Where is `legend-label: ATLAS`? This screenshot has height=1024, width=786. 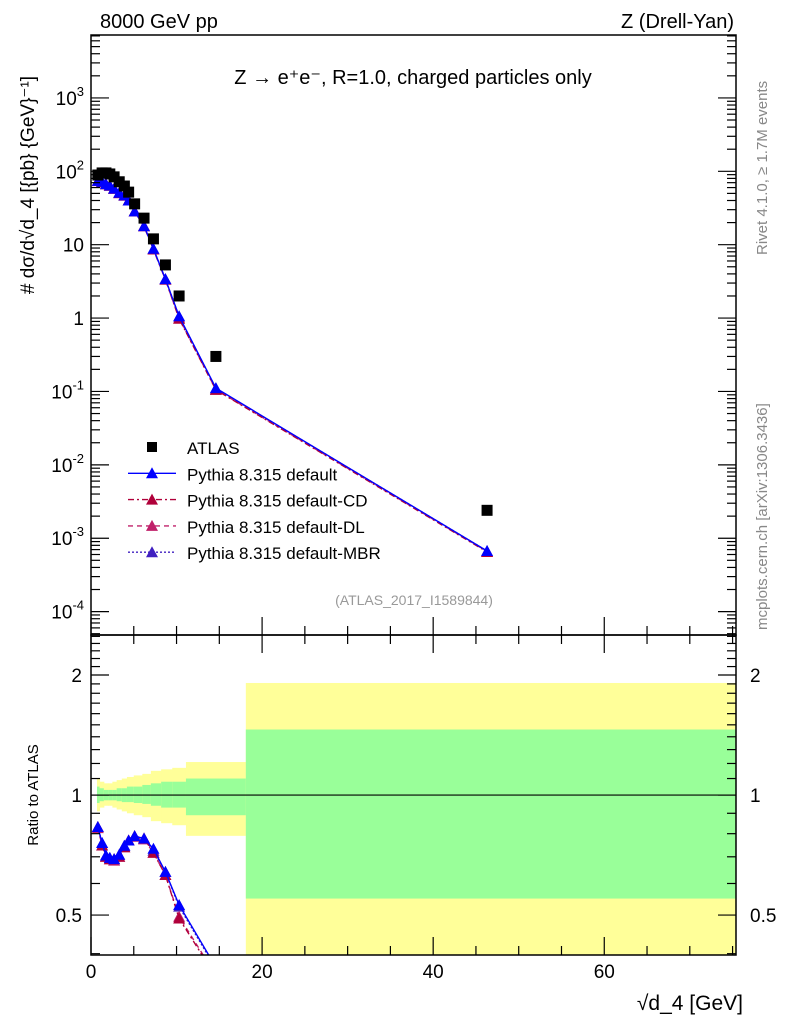 legend-label: ATLAS is located at coordinates (213, 448).